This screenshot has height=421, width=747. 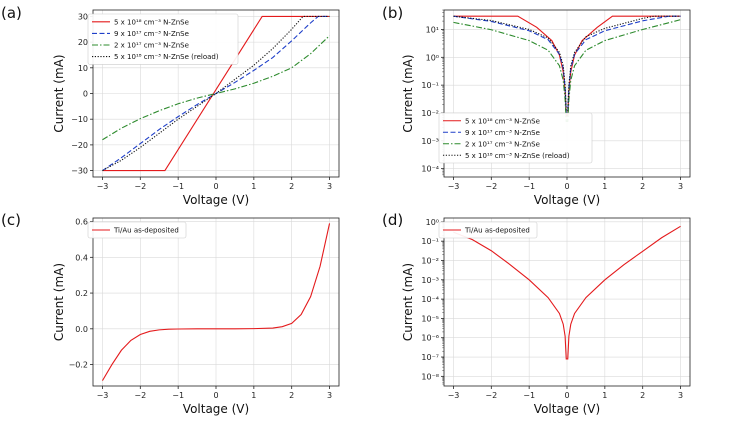 What do you see at coordinates (78, 365) in the screenshot?
I see `y-tick-label: −0.2` at bounding box center [78, 365].